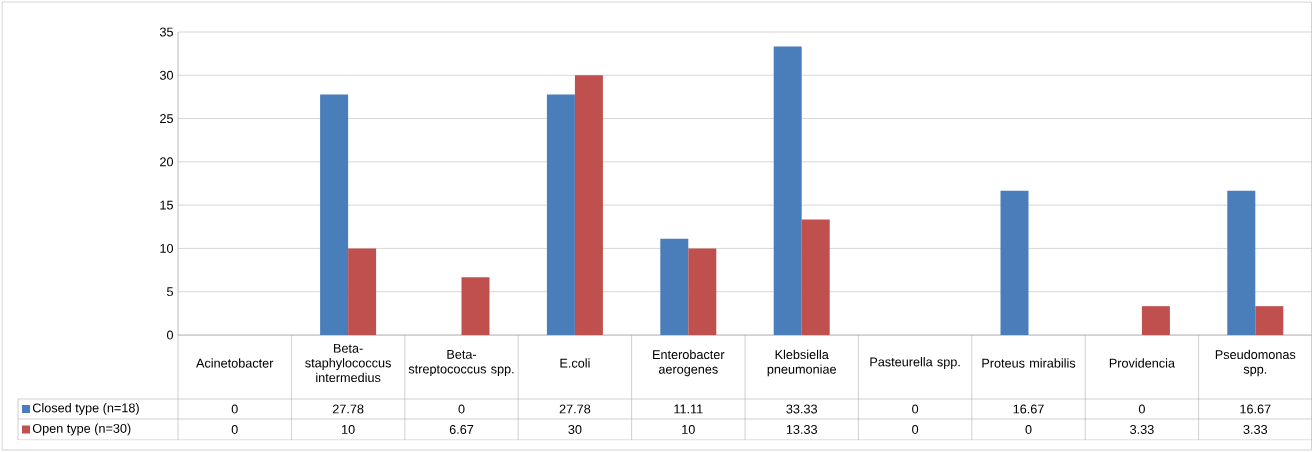  Describe the element at coordinates (1255, 363) in the screenshot. I see `x-tick-label: Pseudomonas spp.` at that location.